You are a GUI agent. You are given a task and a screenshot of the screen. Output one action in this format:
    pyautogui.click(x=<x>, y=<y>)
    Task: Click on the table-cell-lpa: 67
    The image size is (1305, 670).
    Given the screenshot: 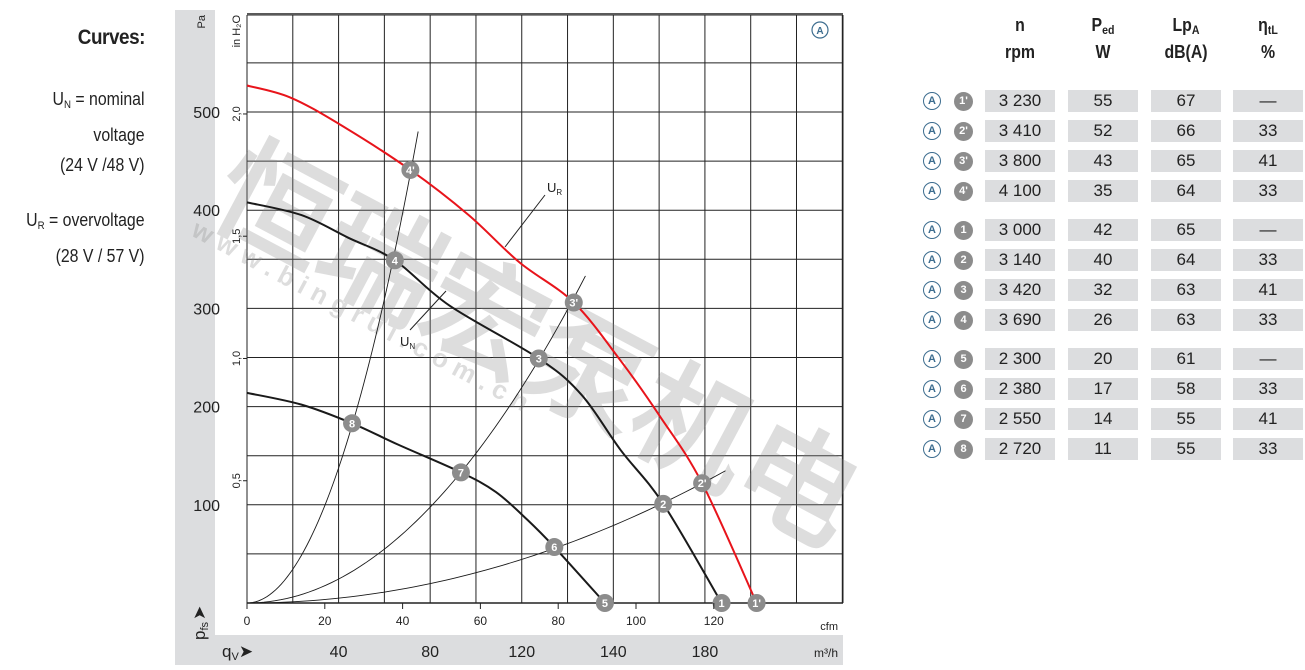 What is the action you would take?
    pyautogui.click(x=1186, y=101)
    